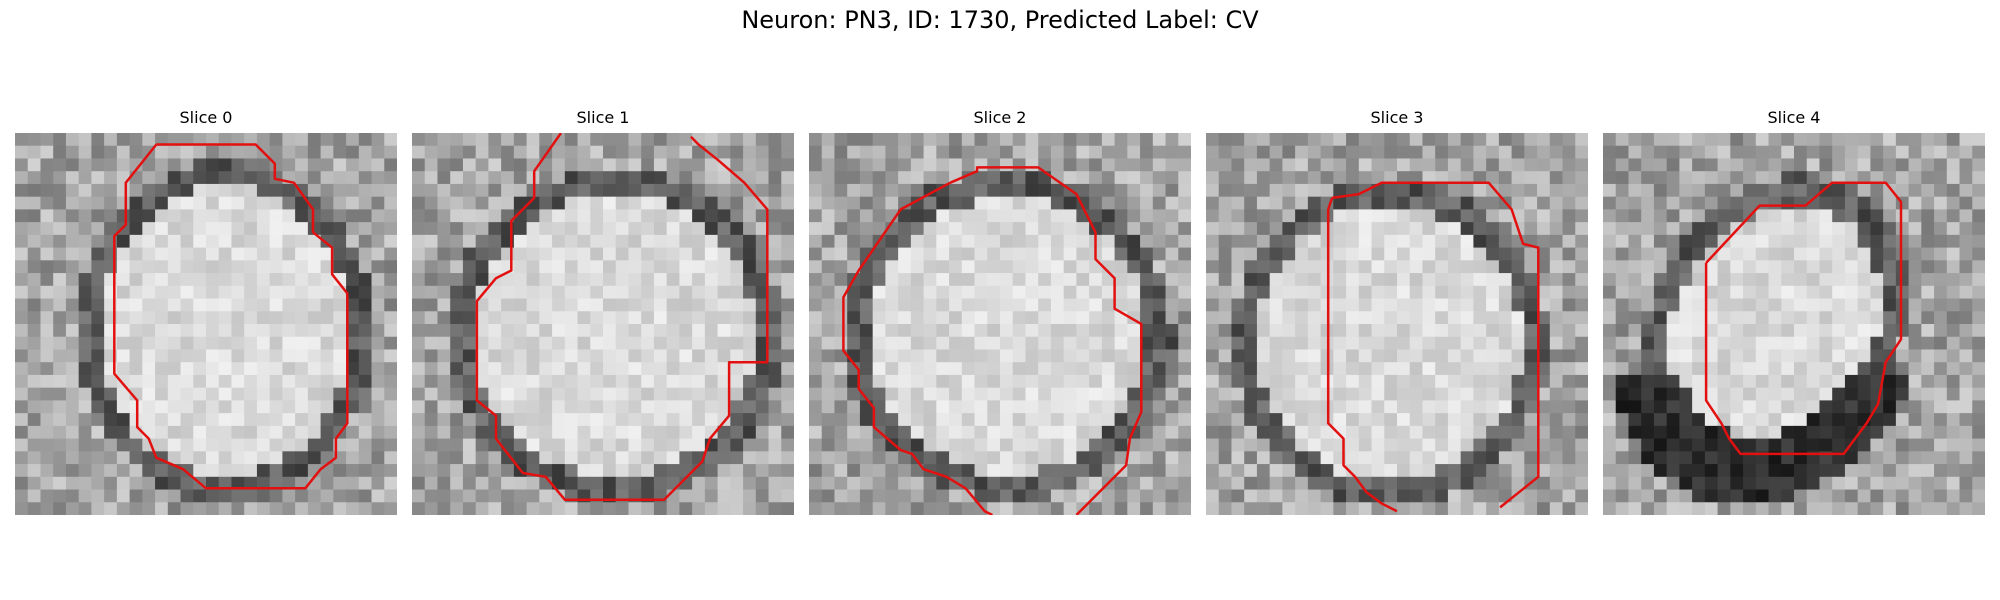  I want to click on slice-title: Slice 0, so click(206, 117).